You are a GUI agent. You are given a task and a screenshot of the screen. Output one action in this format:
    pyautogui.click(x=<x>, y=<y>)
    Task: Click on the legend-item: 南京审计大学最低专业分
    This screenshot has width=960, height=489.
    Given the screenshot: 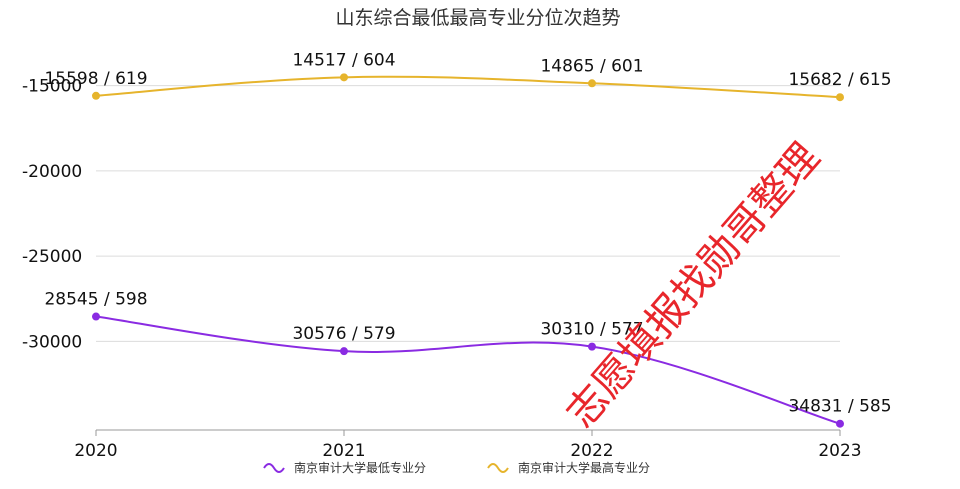 What is the action you would take?
    pyautogui.click(x=344, y=467)
    